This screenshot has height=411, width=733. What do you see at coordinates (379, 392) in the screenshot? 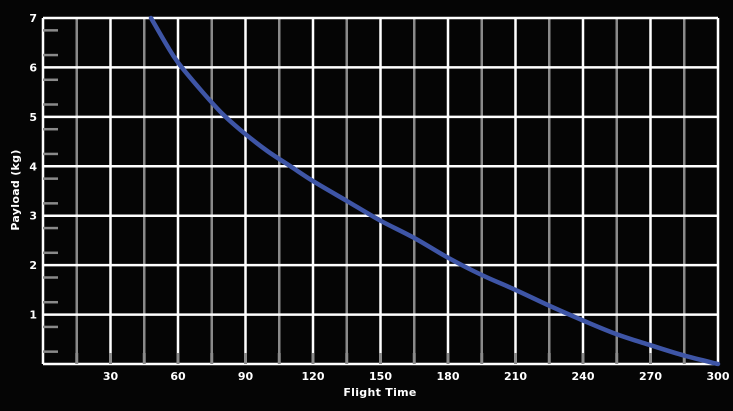
I see `x-axis-title: Flight Time` at bounding box center [379, 392].